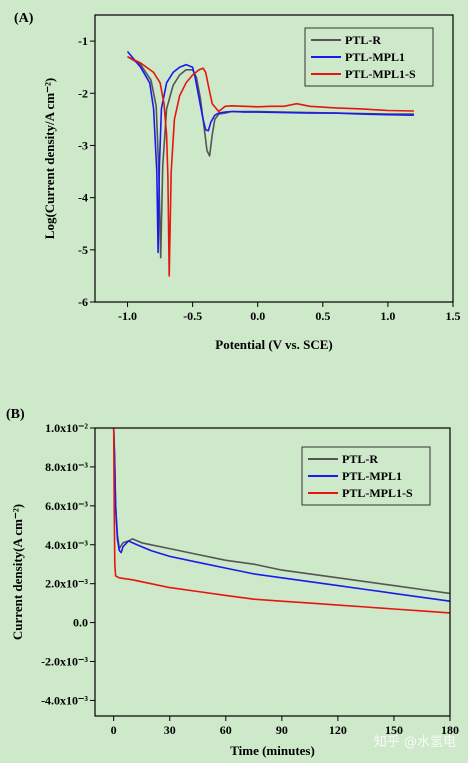 This screenshot has height=763, width=468. I want to click on y-tick-label: -3, so click(83, 145).